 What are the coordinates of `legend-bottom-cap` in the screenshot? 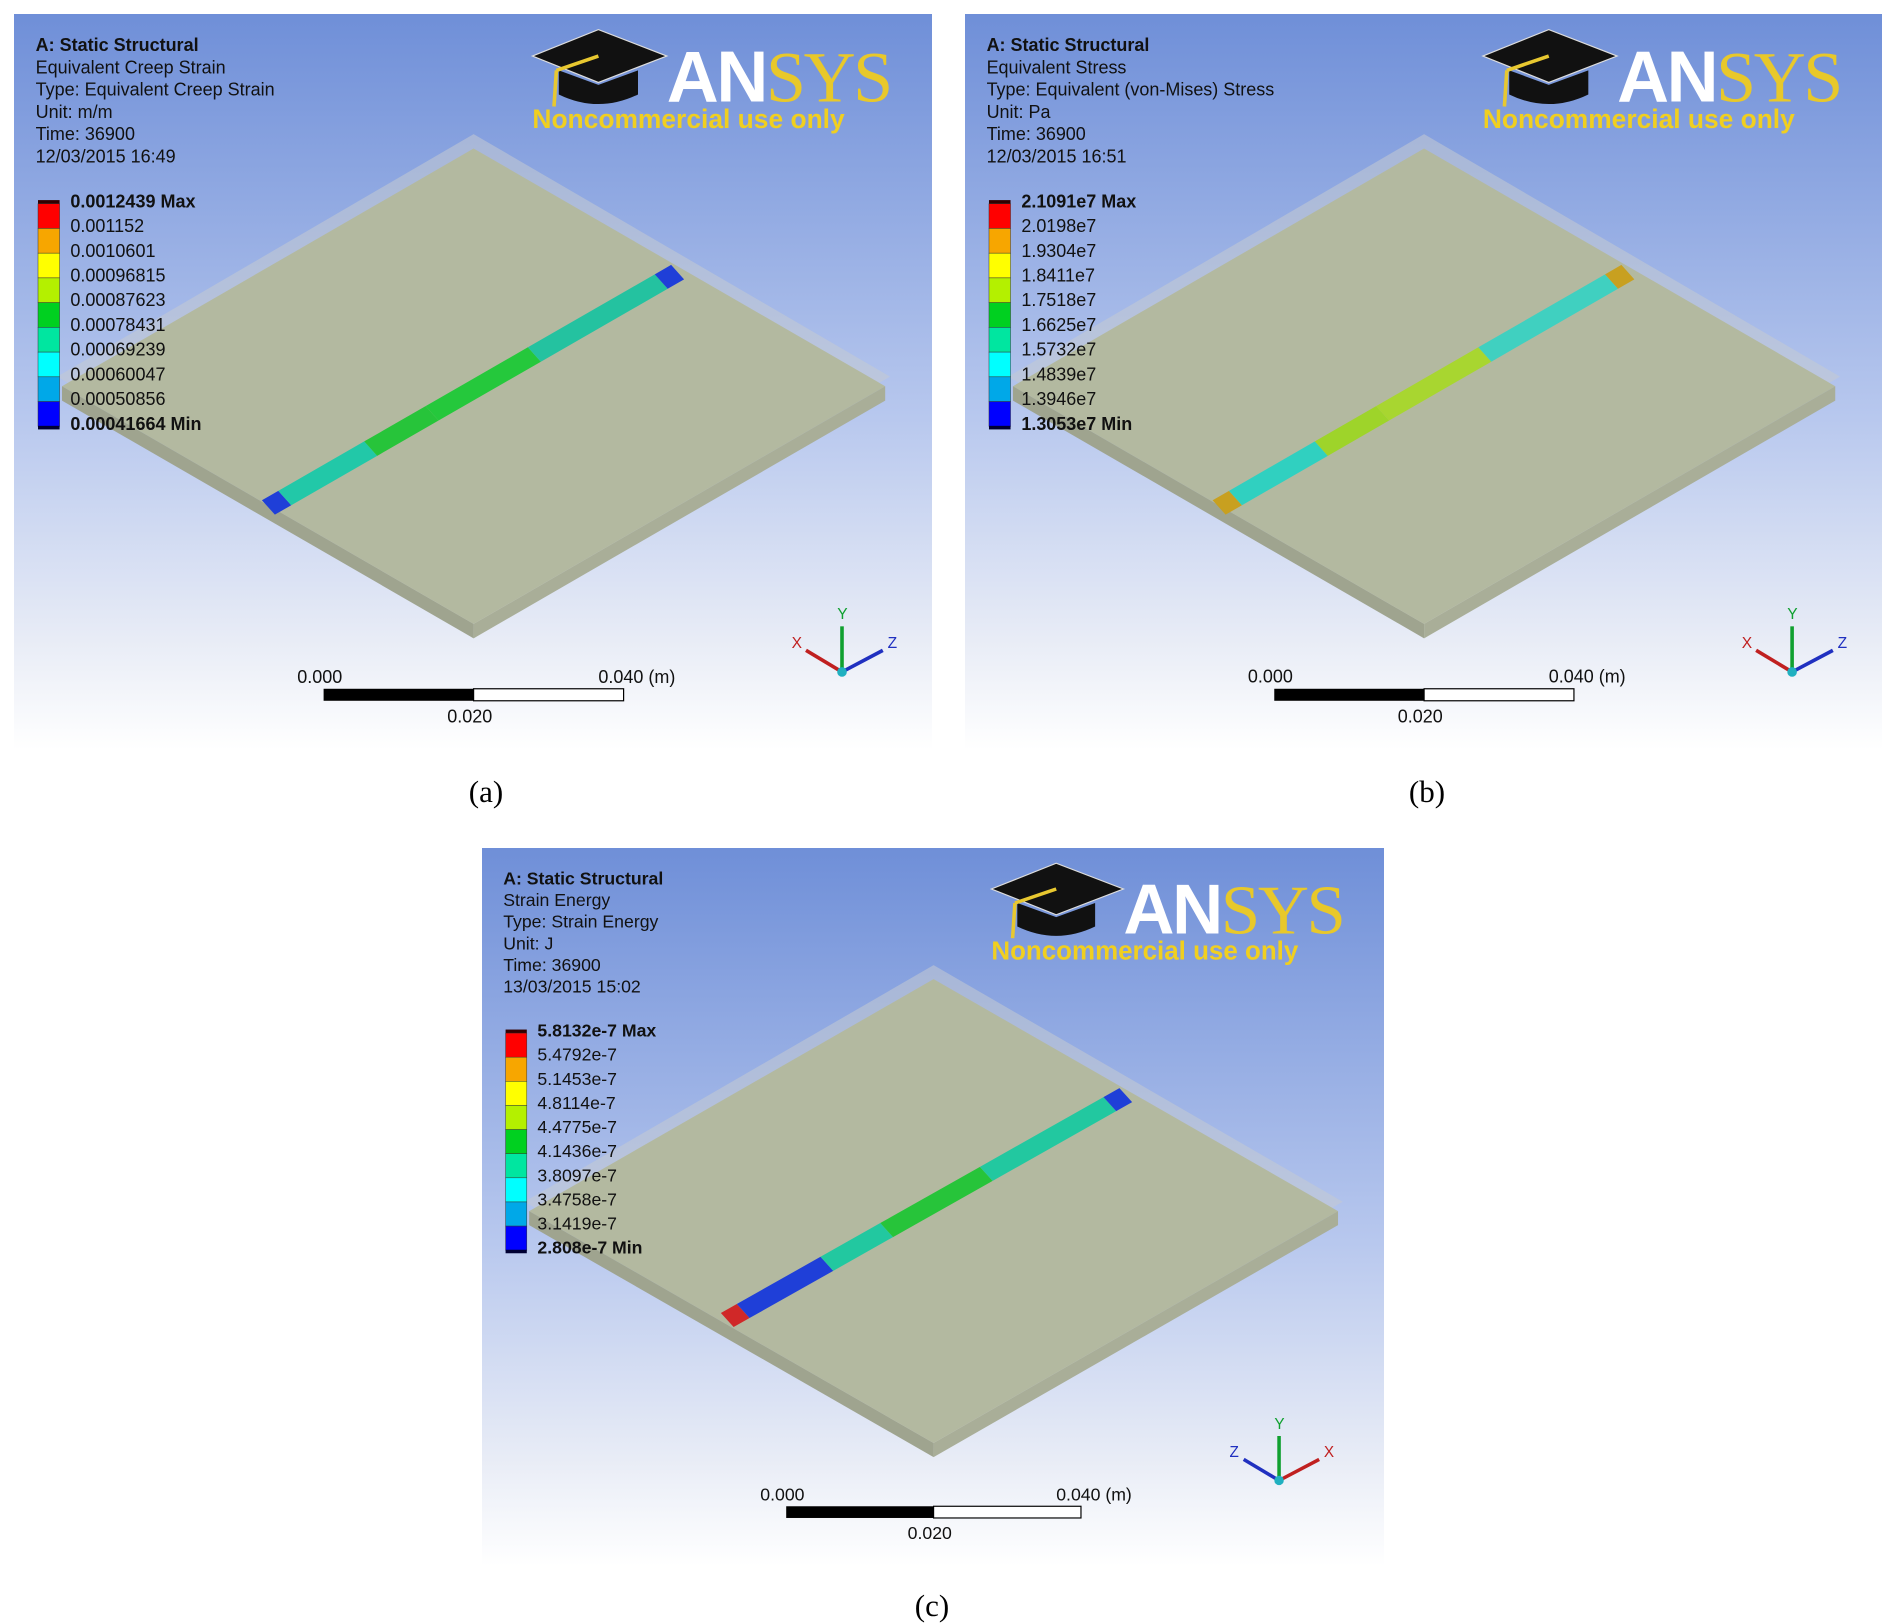 It's located at (516, 1251).